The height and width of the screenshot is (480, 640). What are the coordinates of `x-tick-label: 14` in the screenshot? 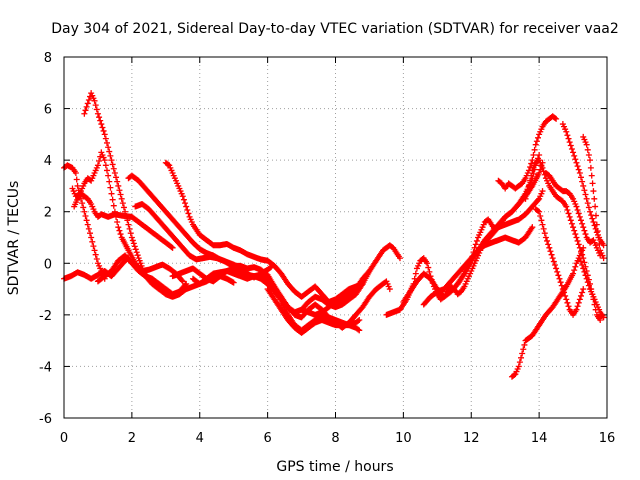 It's located at (539, 438).